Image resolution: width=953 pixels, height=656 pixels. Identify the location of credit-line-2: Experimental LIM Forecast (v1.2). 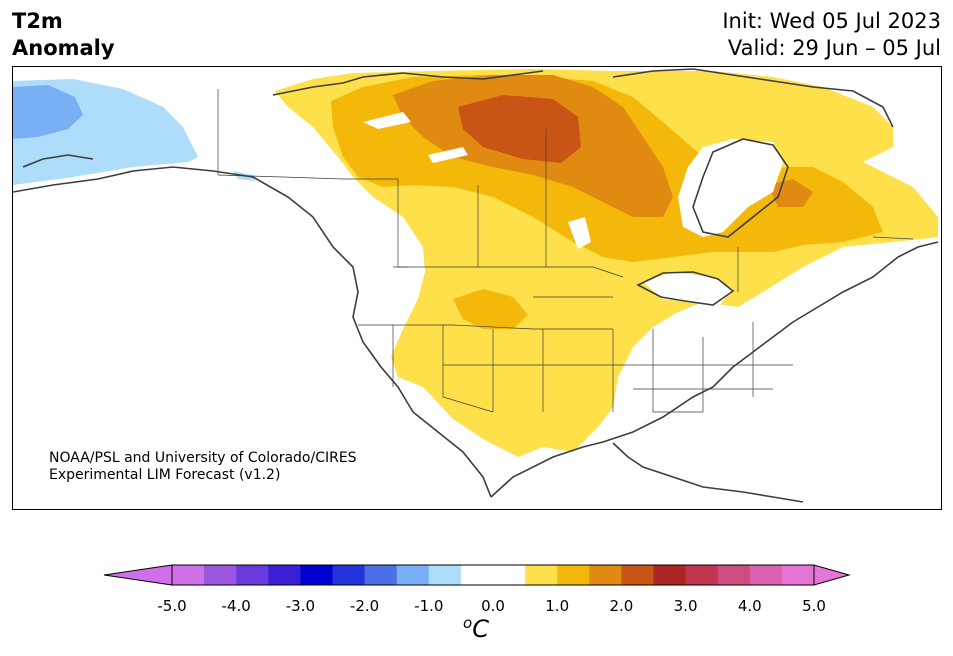
(165, 475).